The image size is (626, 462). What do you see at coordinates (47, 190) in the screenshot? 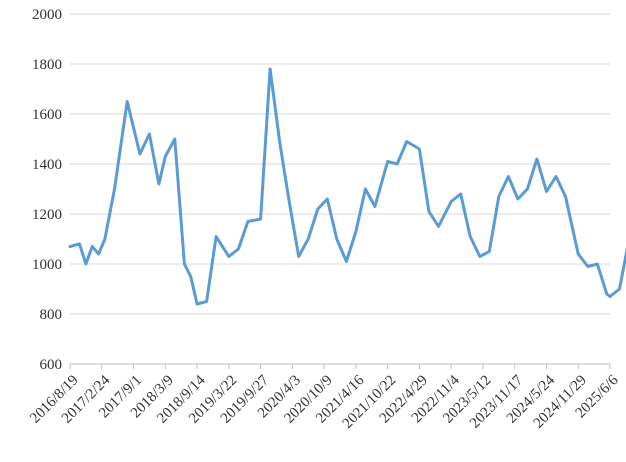
I see `y-axis: 600 800 1000 1200 1400 1600 1800 2000` at bounding box center [47, 190].